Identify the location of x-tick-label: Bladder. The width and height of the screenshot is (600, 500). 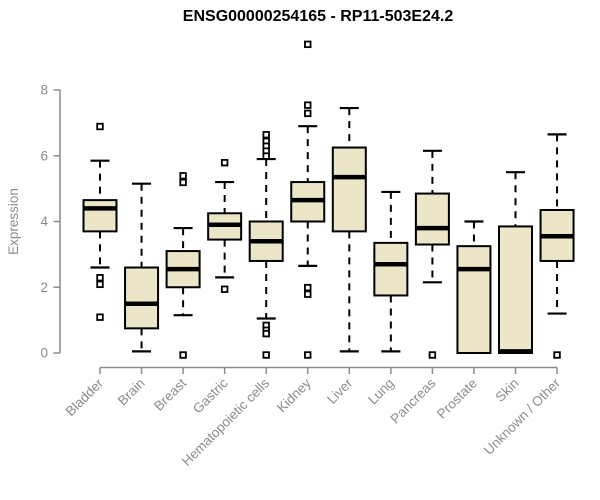
(85, 397).